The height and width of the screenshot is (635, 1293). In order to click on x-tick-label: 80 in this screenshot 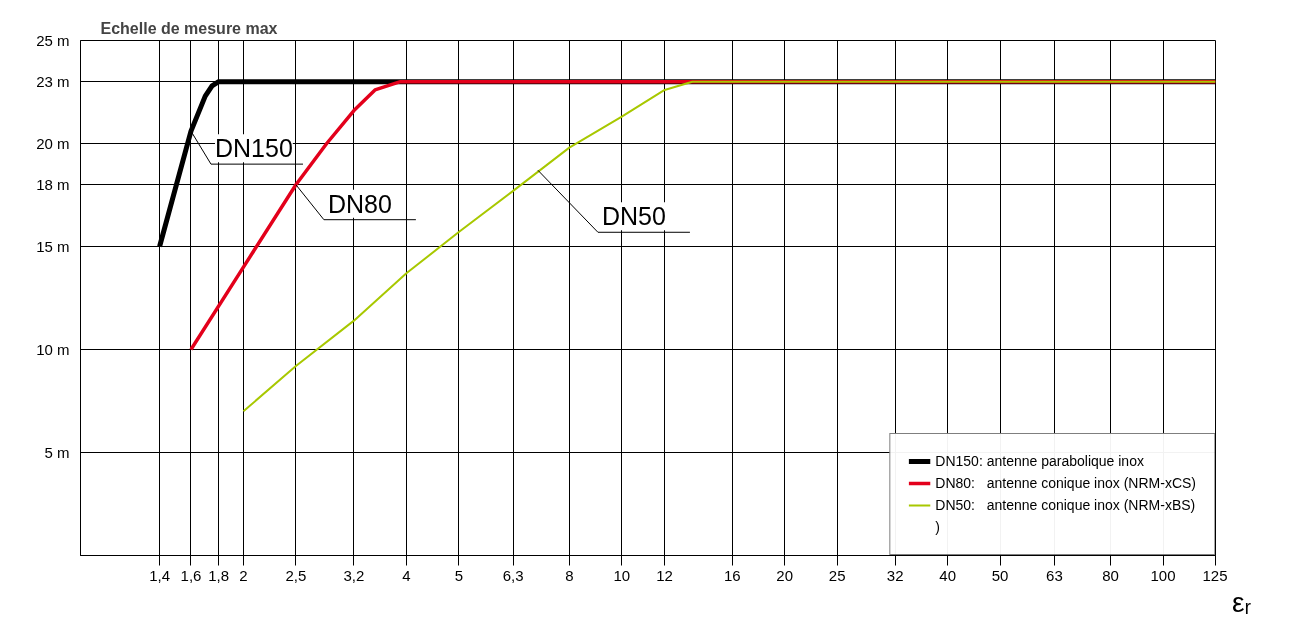, I will do `click(1110, 575)`.